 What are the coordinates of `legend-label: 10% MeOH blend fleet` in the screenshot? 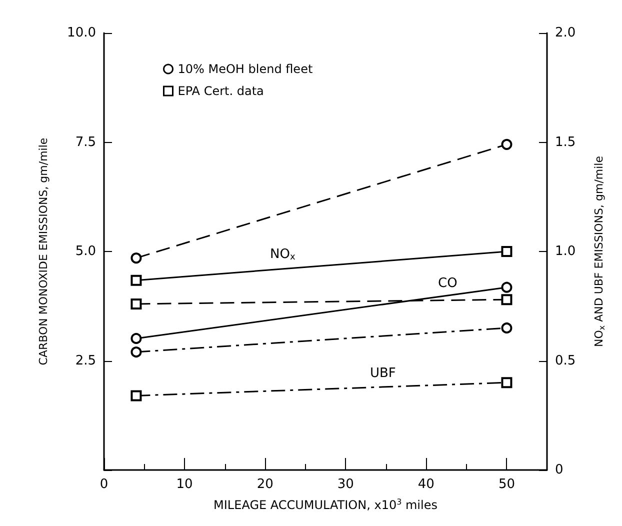 It's located at (245, 69).